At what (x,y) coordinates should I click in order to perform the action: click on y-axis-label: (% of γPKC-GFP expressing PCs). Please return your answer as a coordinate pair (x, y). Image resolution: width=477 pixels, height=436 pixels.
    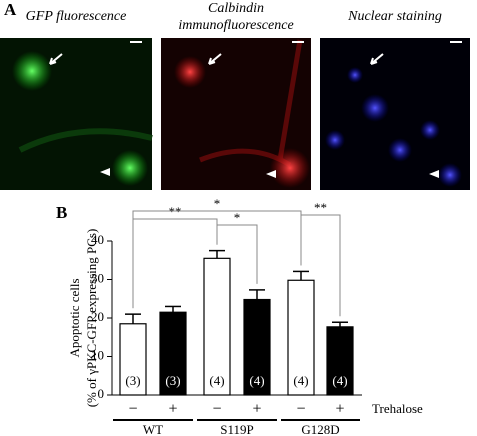
    Looking at the image, I should click on (91, 318).